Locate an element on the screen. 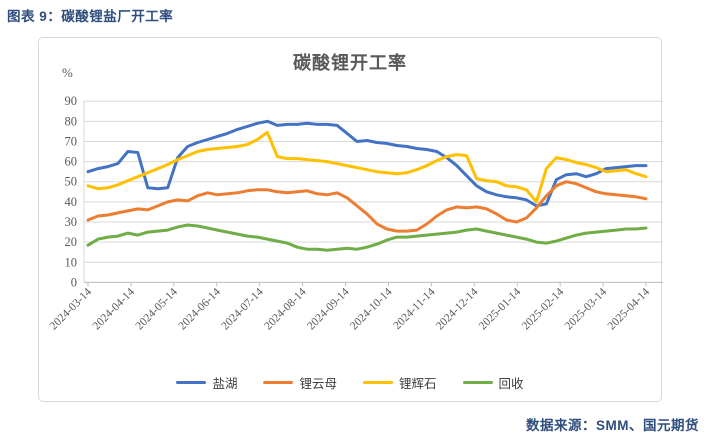 This screenshot has height=442, width=709. y-tick-label-30: 30 is located at coordinates (71, 222).